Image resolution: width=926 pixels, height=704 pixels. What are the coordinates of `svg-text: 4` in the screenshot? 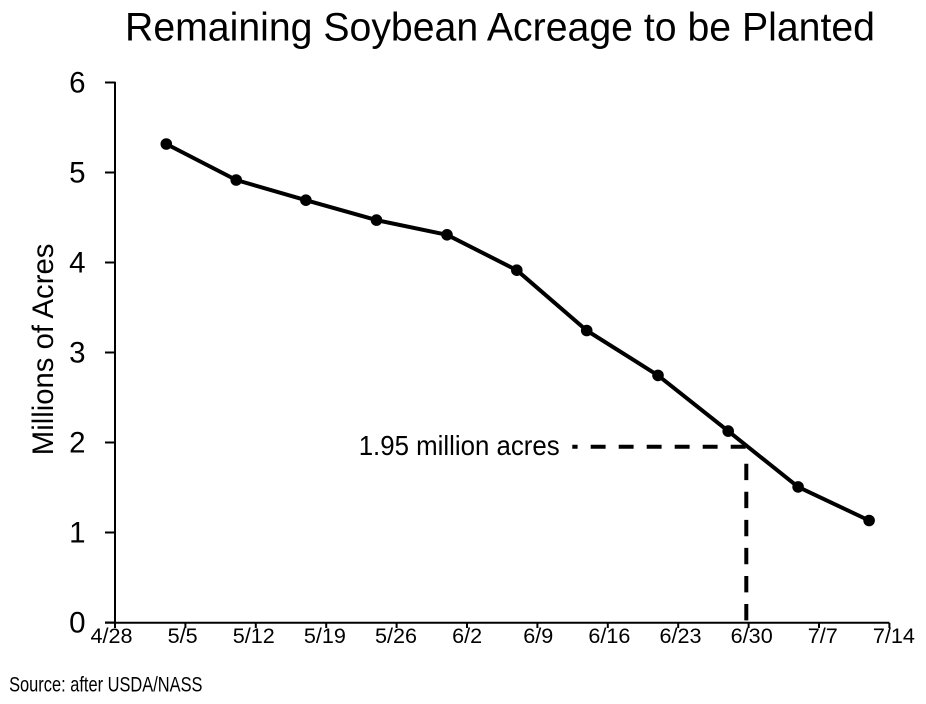 It's located at (77, 263).